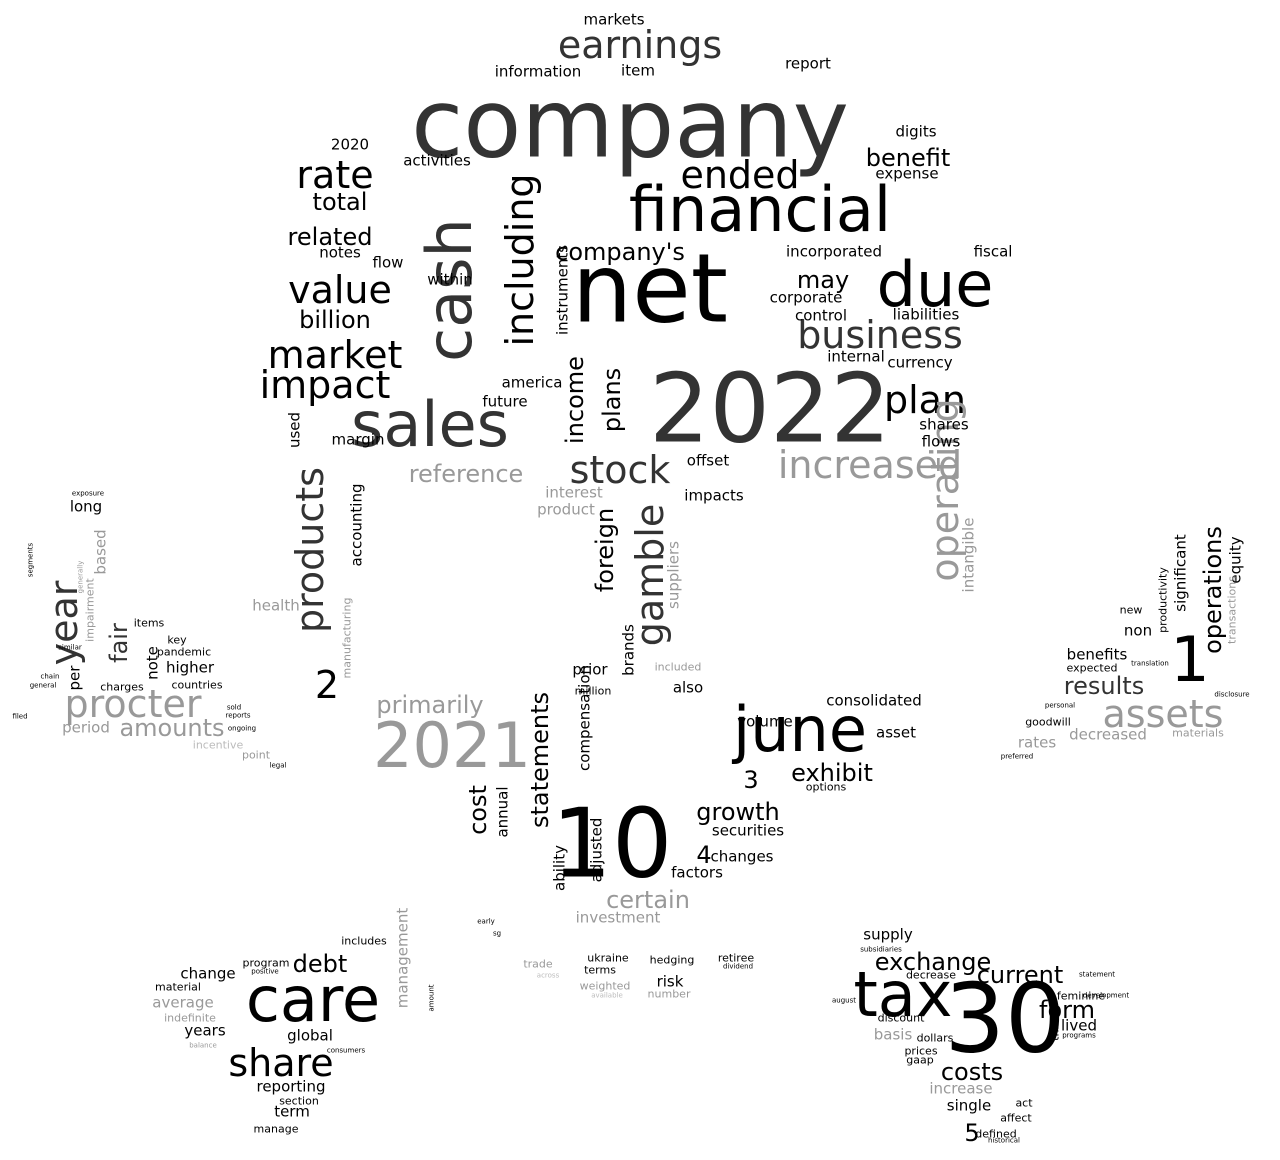  Describe the element at coordinates (281, 1063) in the screenshot. I see `word-share: share` at that location.